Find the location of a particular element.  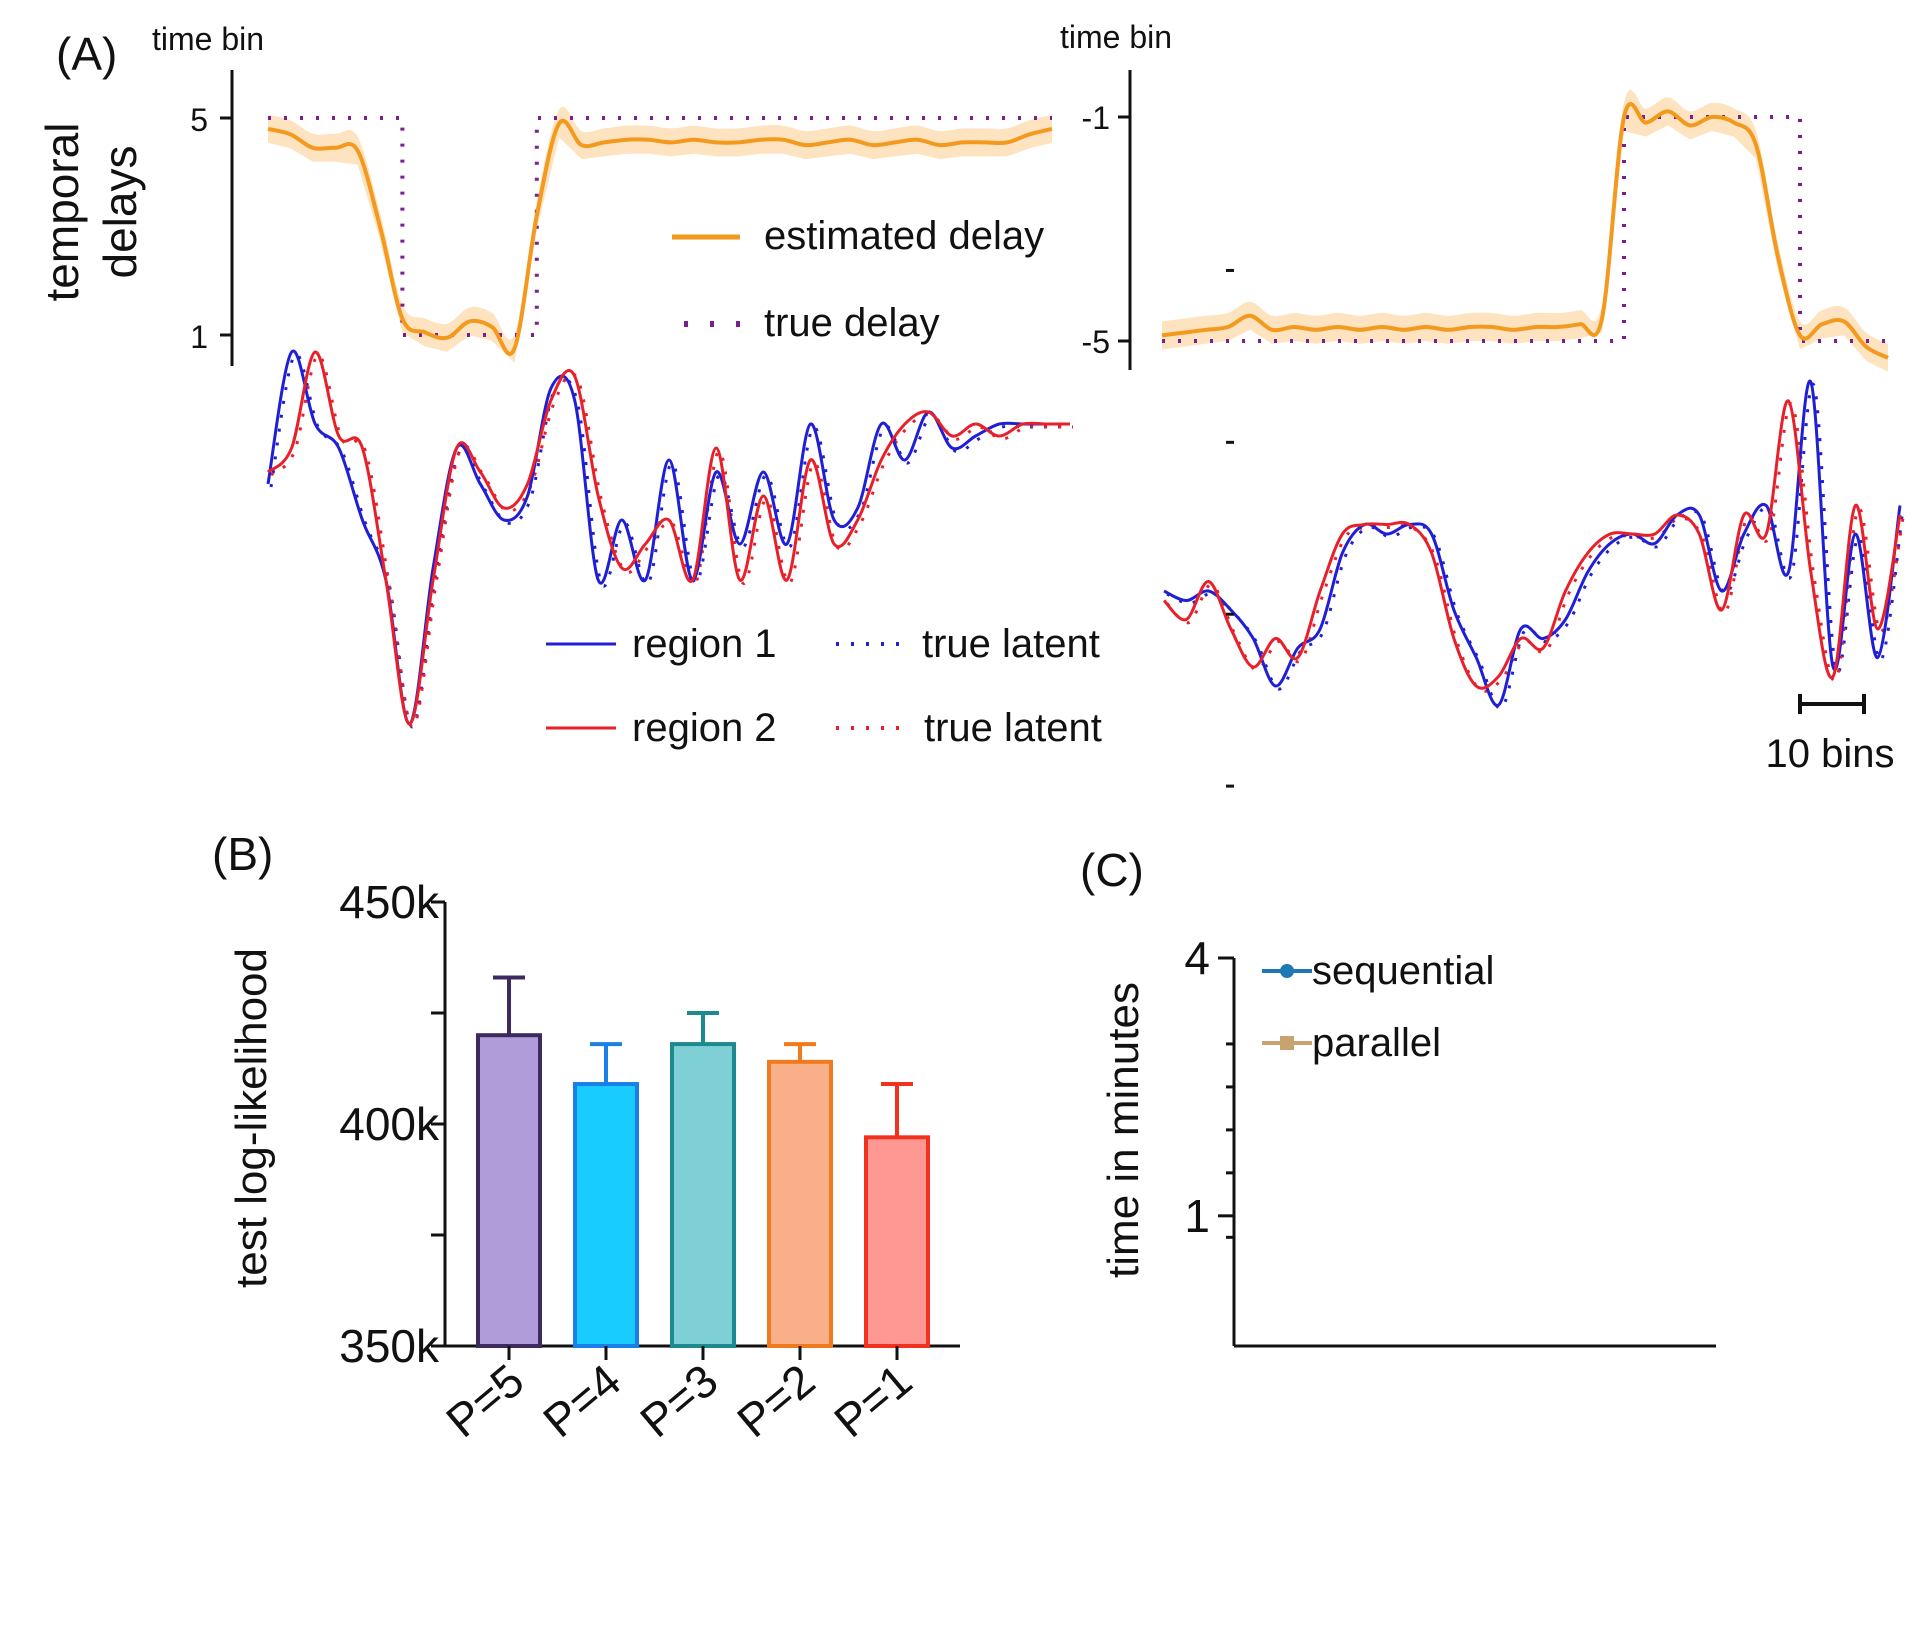

c-ylabel: time in minutes is located at coordinates (1123, 1130).